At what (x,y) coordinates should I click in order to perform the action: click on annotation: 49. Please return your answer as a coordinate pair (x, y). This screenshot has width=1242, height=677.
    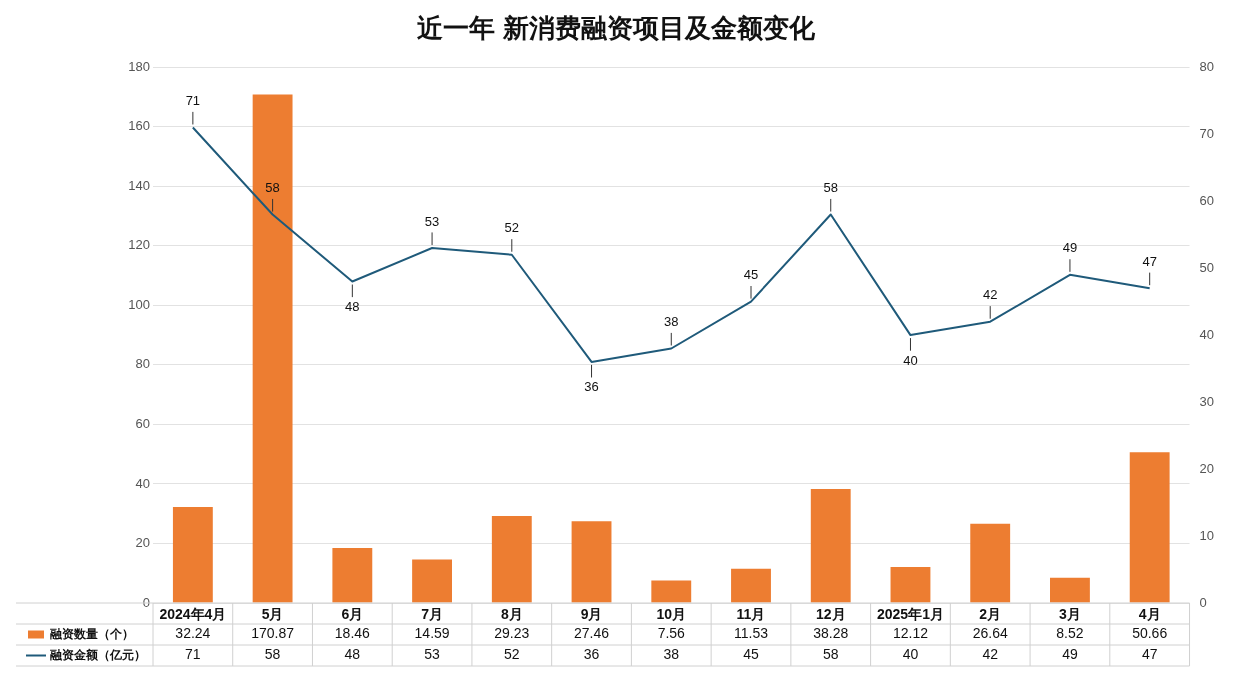
    Looking at the image, I should click on (1070, 248).